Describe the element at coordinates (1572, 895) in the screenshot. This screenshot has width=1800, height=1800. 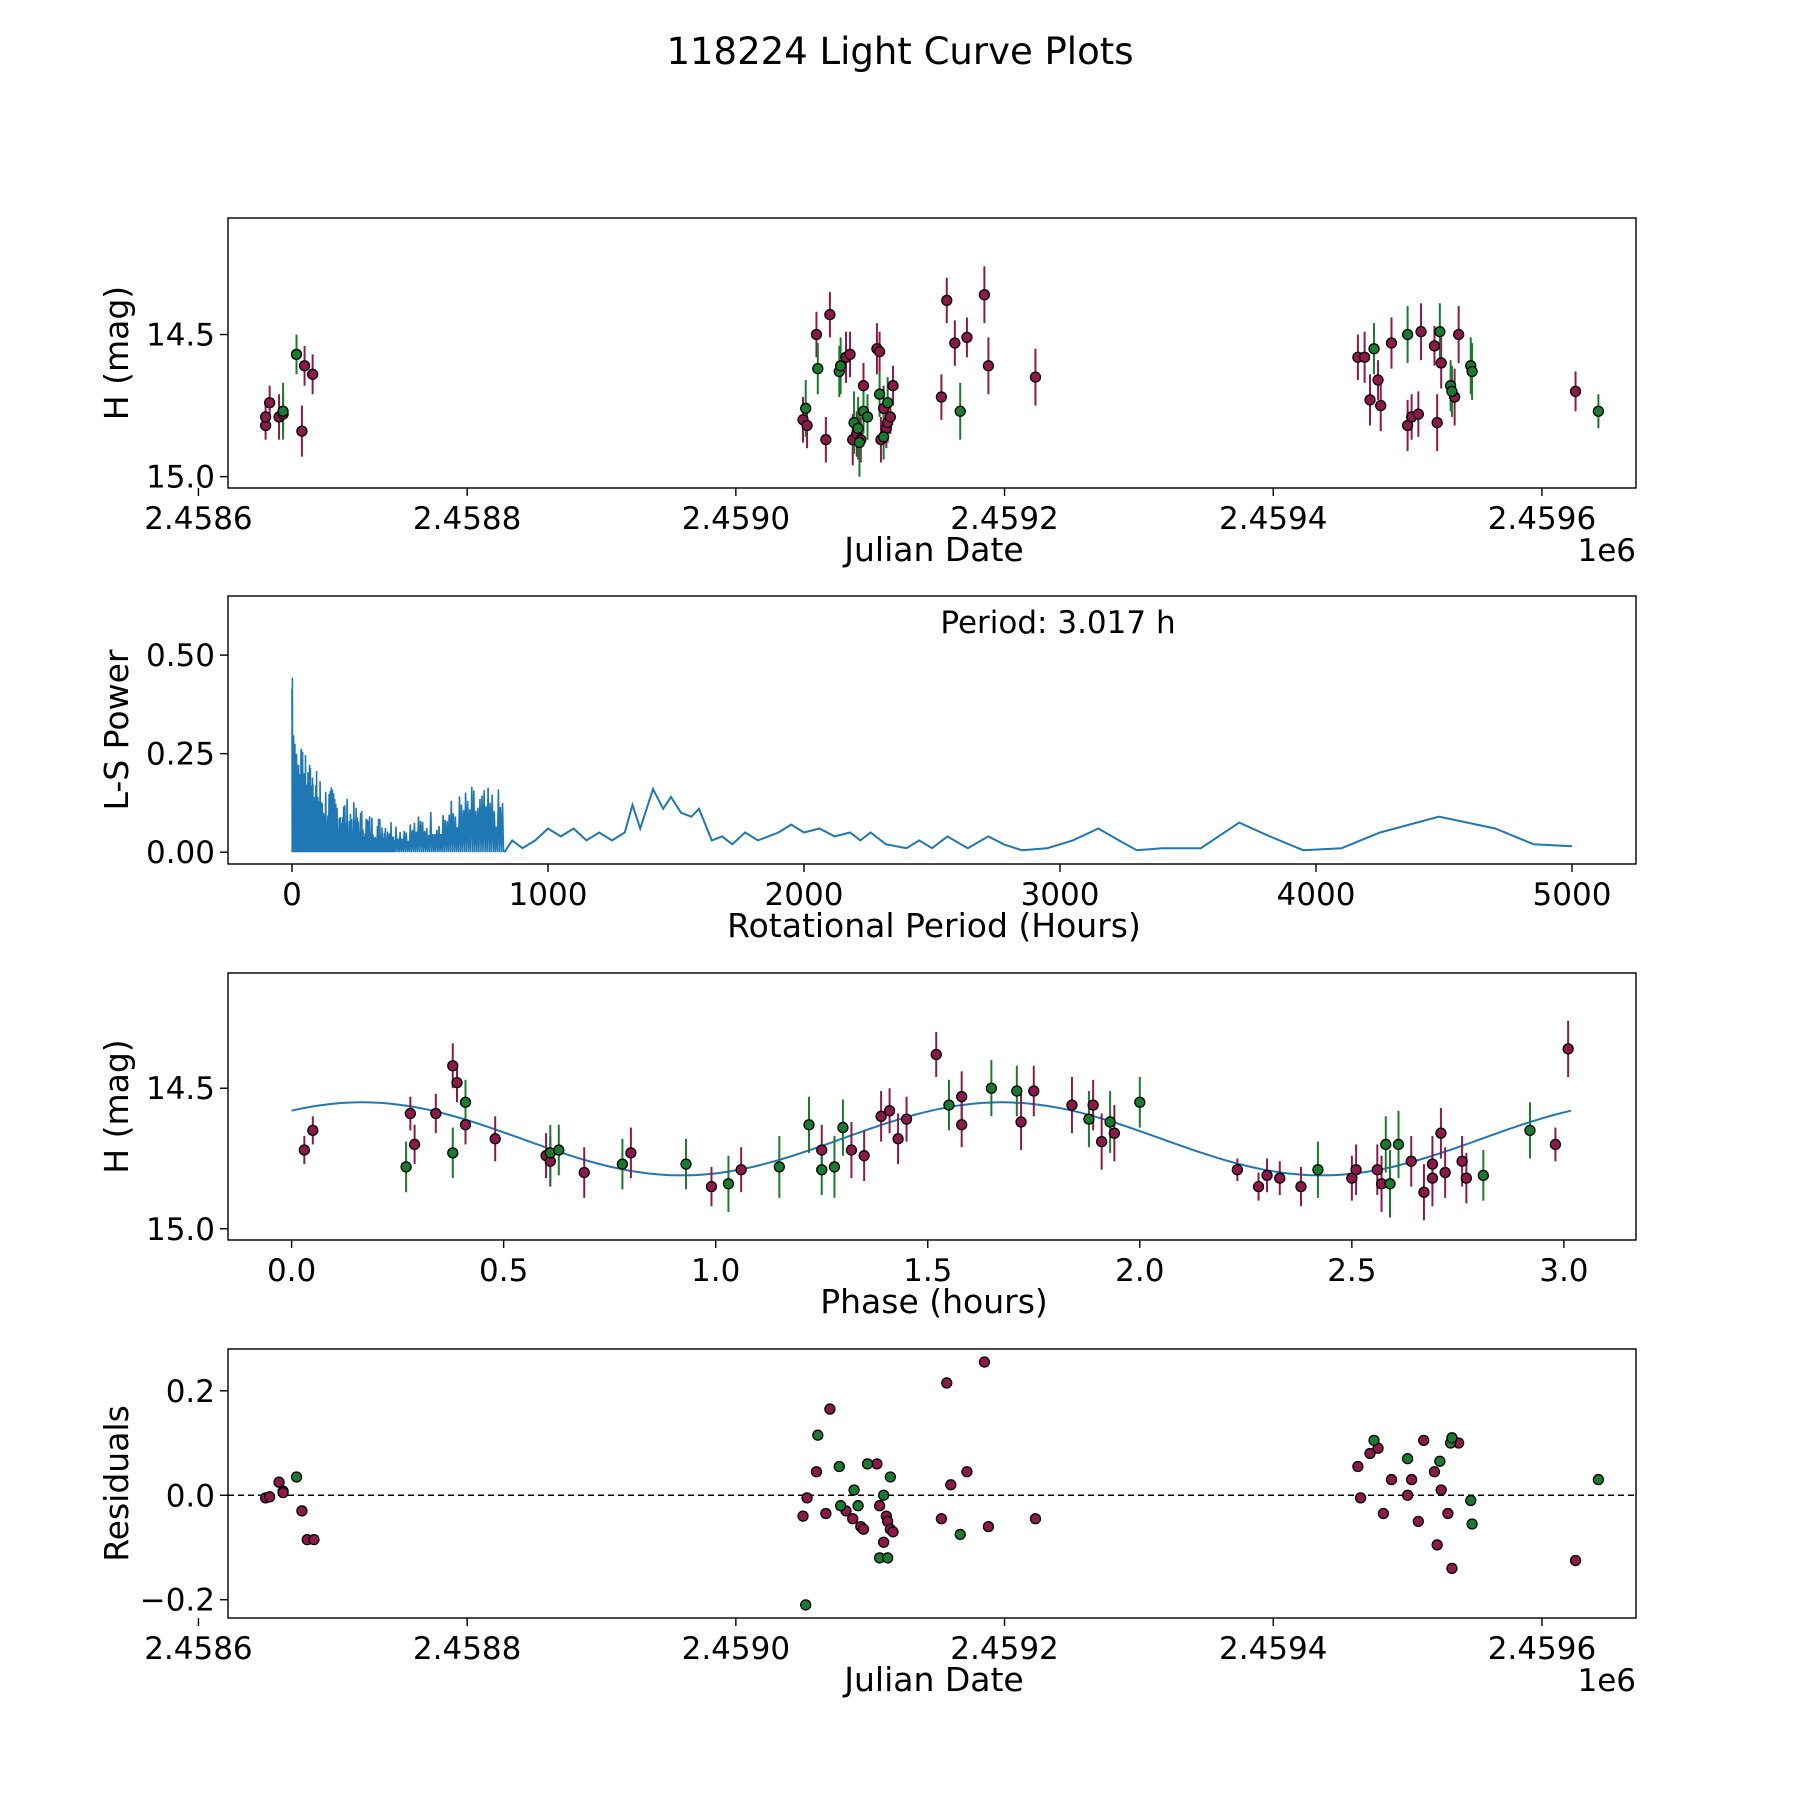
I see `x-tick-label: 5000` at that location.